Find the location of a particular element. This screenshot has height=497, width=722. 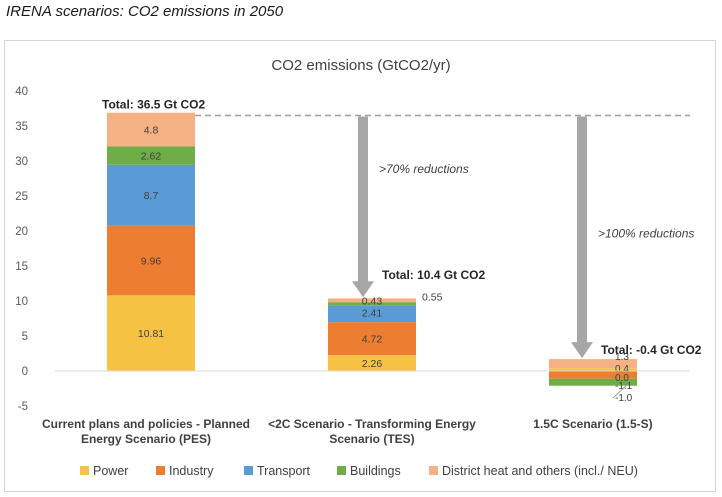

y-tick-label: 40 is located at coordinates (21, 92).